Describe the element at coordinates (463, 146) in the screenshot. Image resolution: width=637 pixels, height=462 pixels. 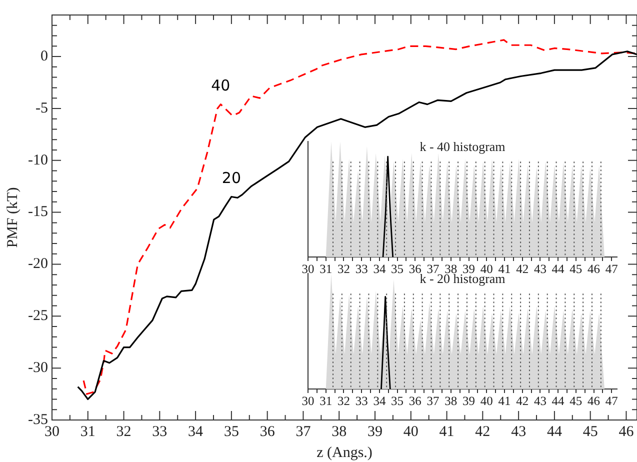
I see `chart-title: k - 40 histogram` at that location.